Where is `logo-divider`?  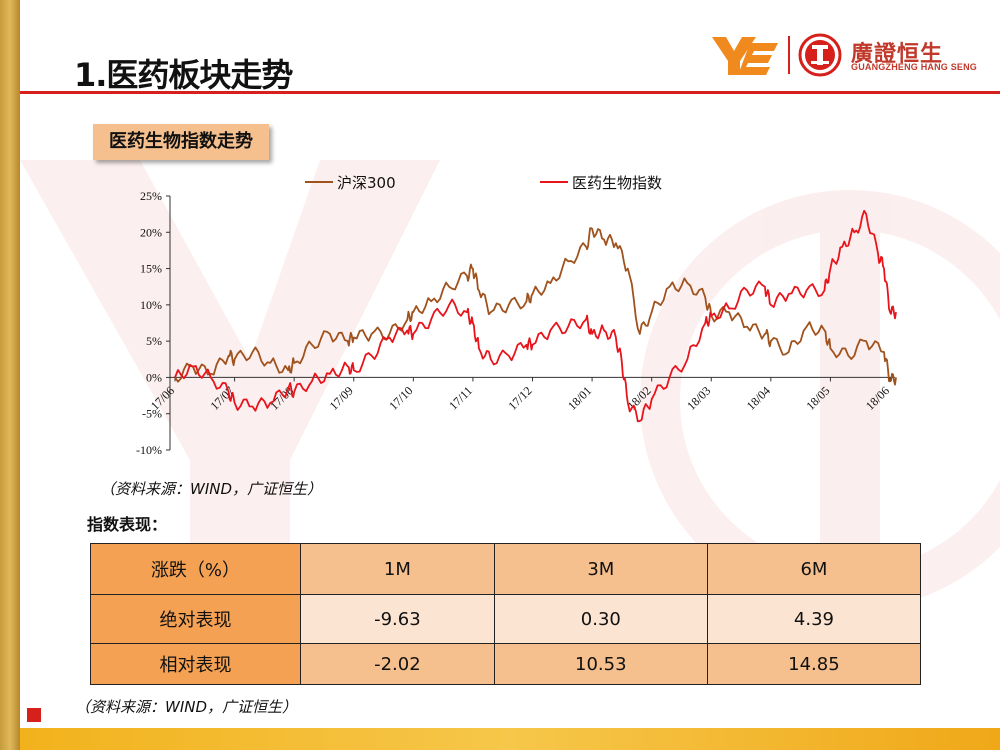
logo-divider is located at coordinates (789, 55).